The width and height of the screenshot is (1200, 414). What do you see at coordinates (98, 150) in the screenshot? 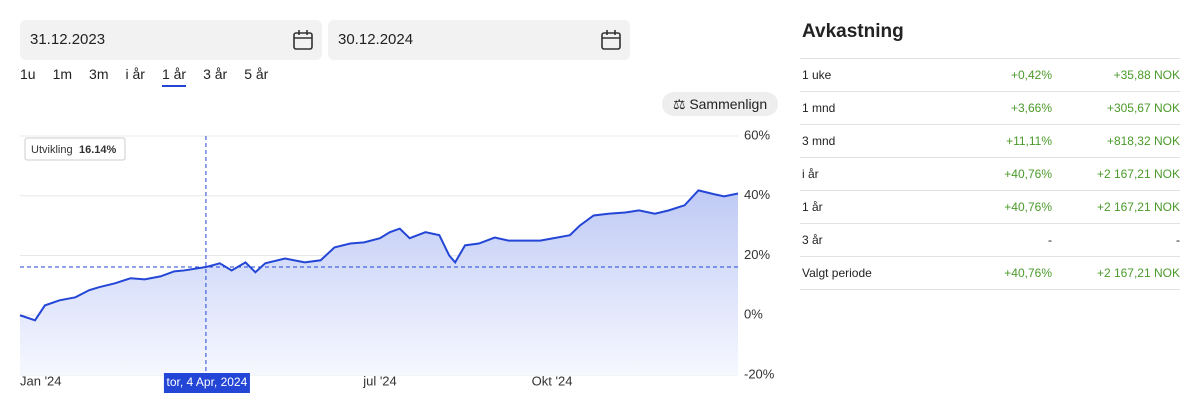
I see `tooltip-value: 16.14%` at bounding box center [98, 150].